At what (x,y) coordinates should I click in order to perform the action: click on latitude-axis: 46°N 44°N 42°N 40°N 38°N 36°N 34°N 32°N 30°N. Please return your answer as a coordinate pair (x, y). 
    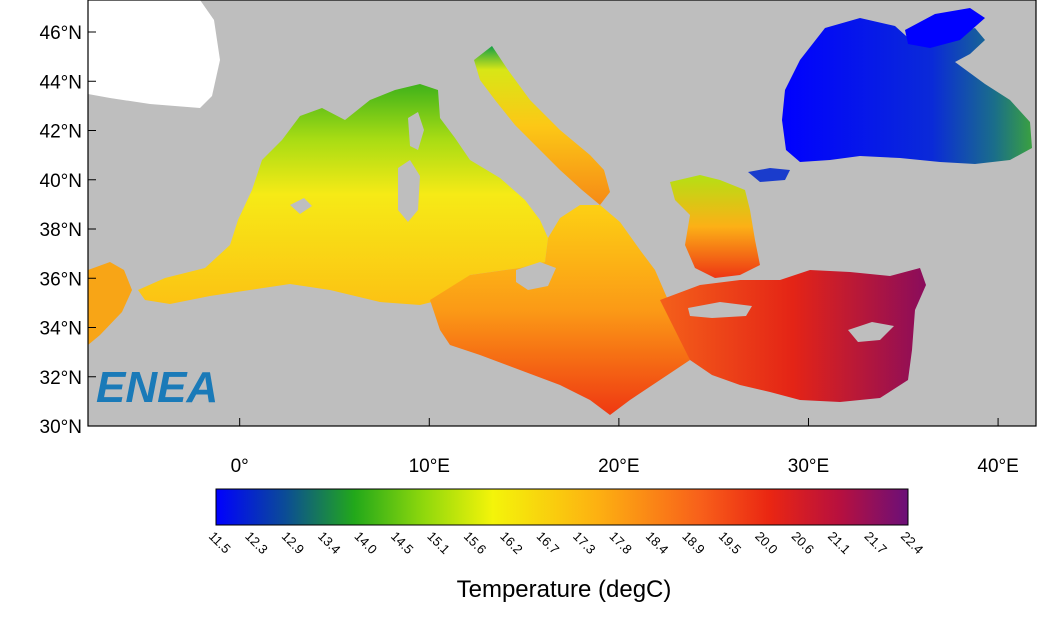
    Looking at the image, I should click on (68, 230).